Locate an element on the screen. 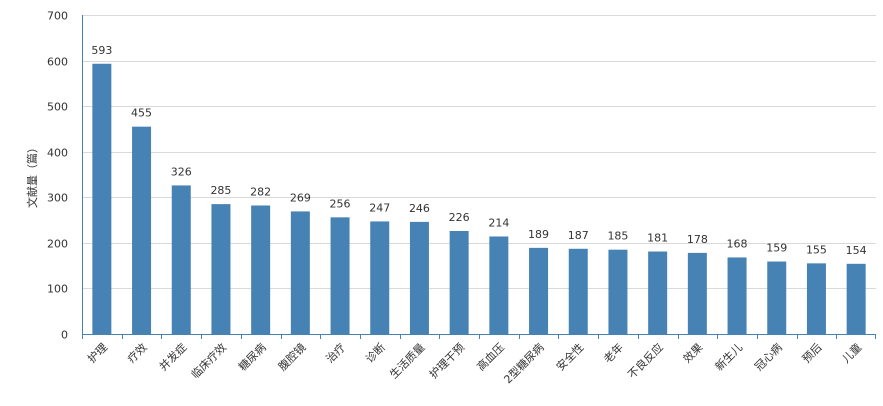 Image resolution: width=883 pixels, height=406 pixels. x-tick-label: 护理干预 is located at coordinates (446, 360).